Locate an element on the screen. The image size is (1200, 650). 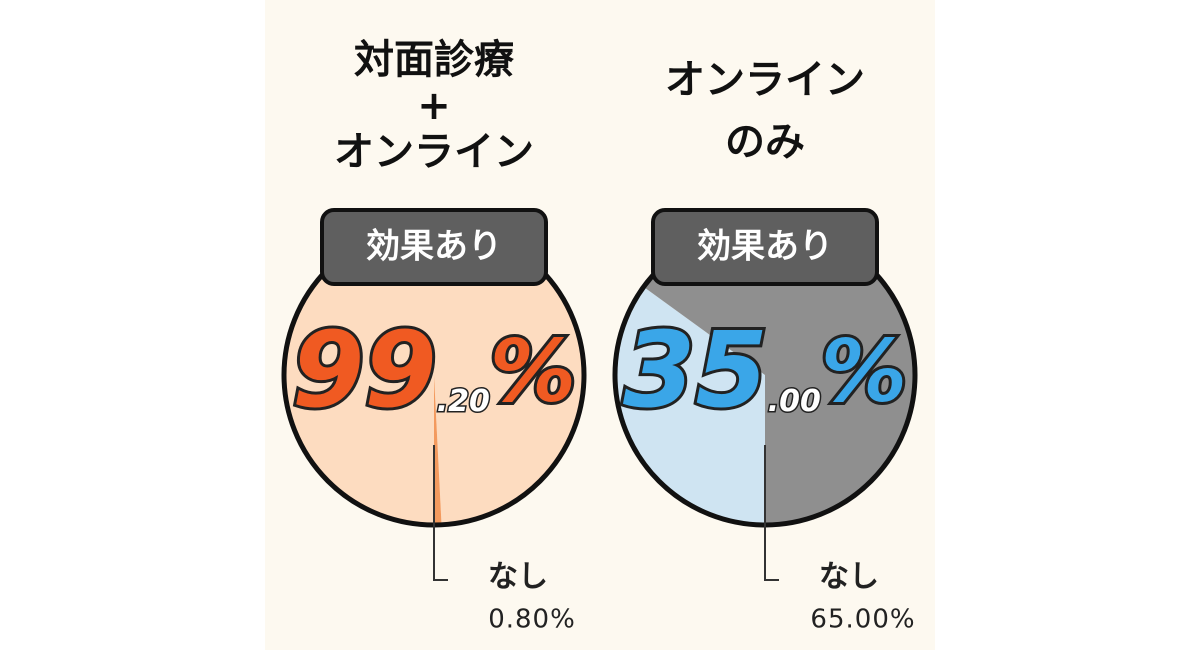
chart-title: + is located at coordinates (434, 106).